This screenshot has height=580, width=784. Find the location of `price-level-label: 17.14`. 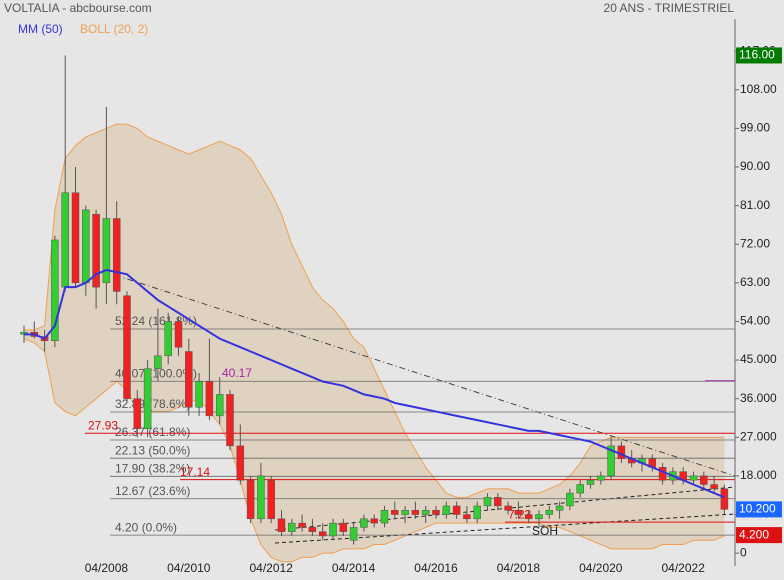

price-level-label: 17.14 is located at coordinates (195, 472).